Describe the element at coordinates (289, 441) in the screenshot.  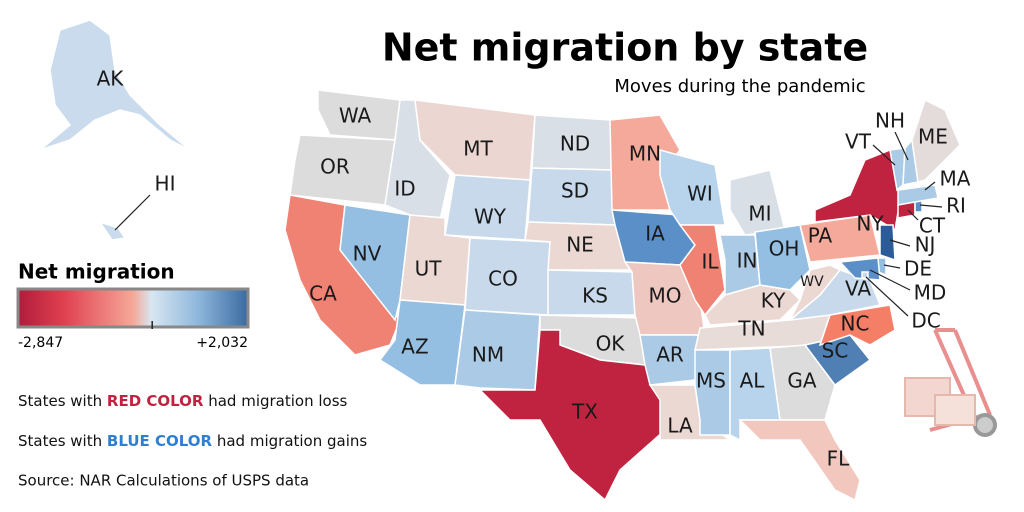
I see `note-text: had migration gains` at that location.